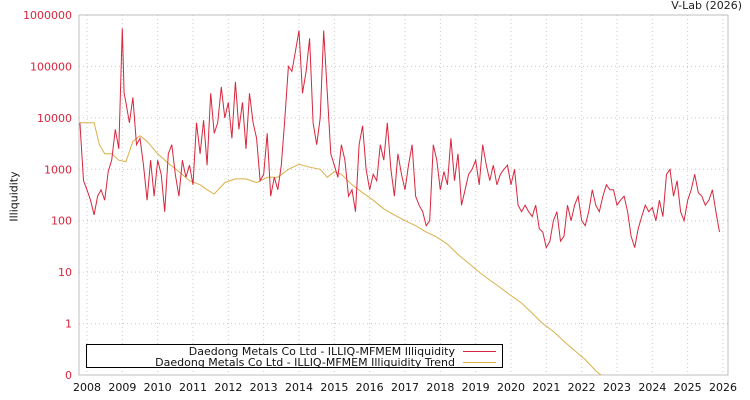 Image resolution: width=750 pixels, height=400 pixels. Describe the element at coordinates (723, 387) in the screenshot. I see `svg-text: 2026` at that location.